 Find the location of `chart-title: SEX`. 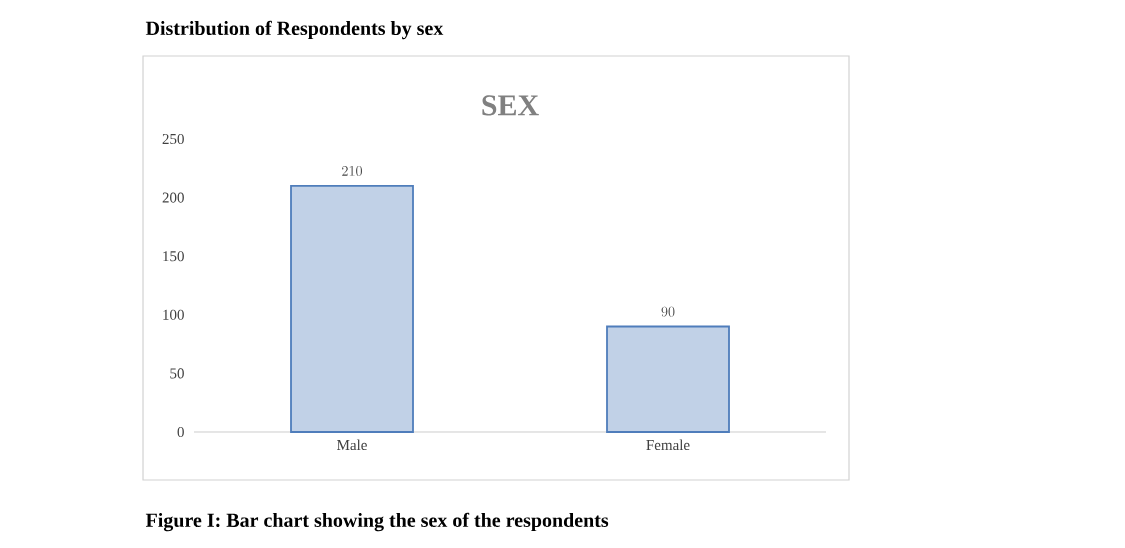

chart-title: SEX is located at coordinates (510, 105).